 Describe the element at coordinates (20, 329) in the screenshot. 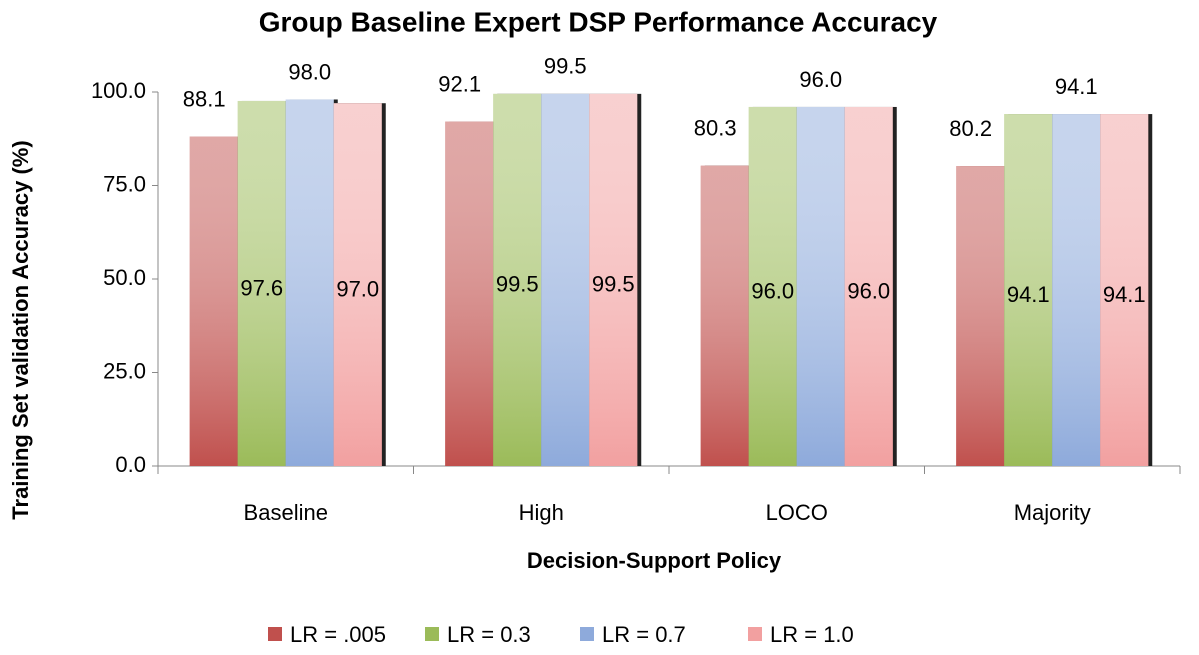

I see `y-axis-label: Training Set validation Accuracy (%)` at that location.